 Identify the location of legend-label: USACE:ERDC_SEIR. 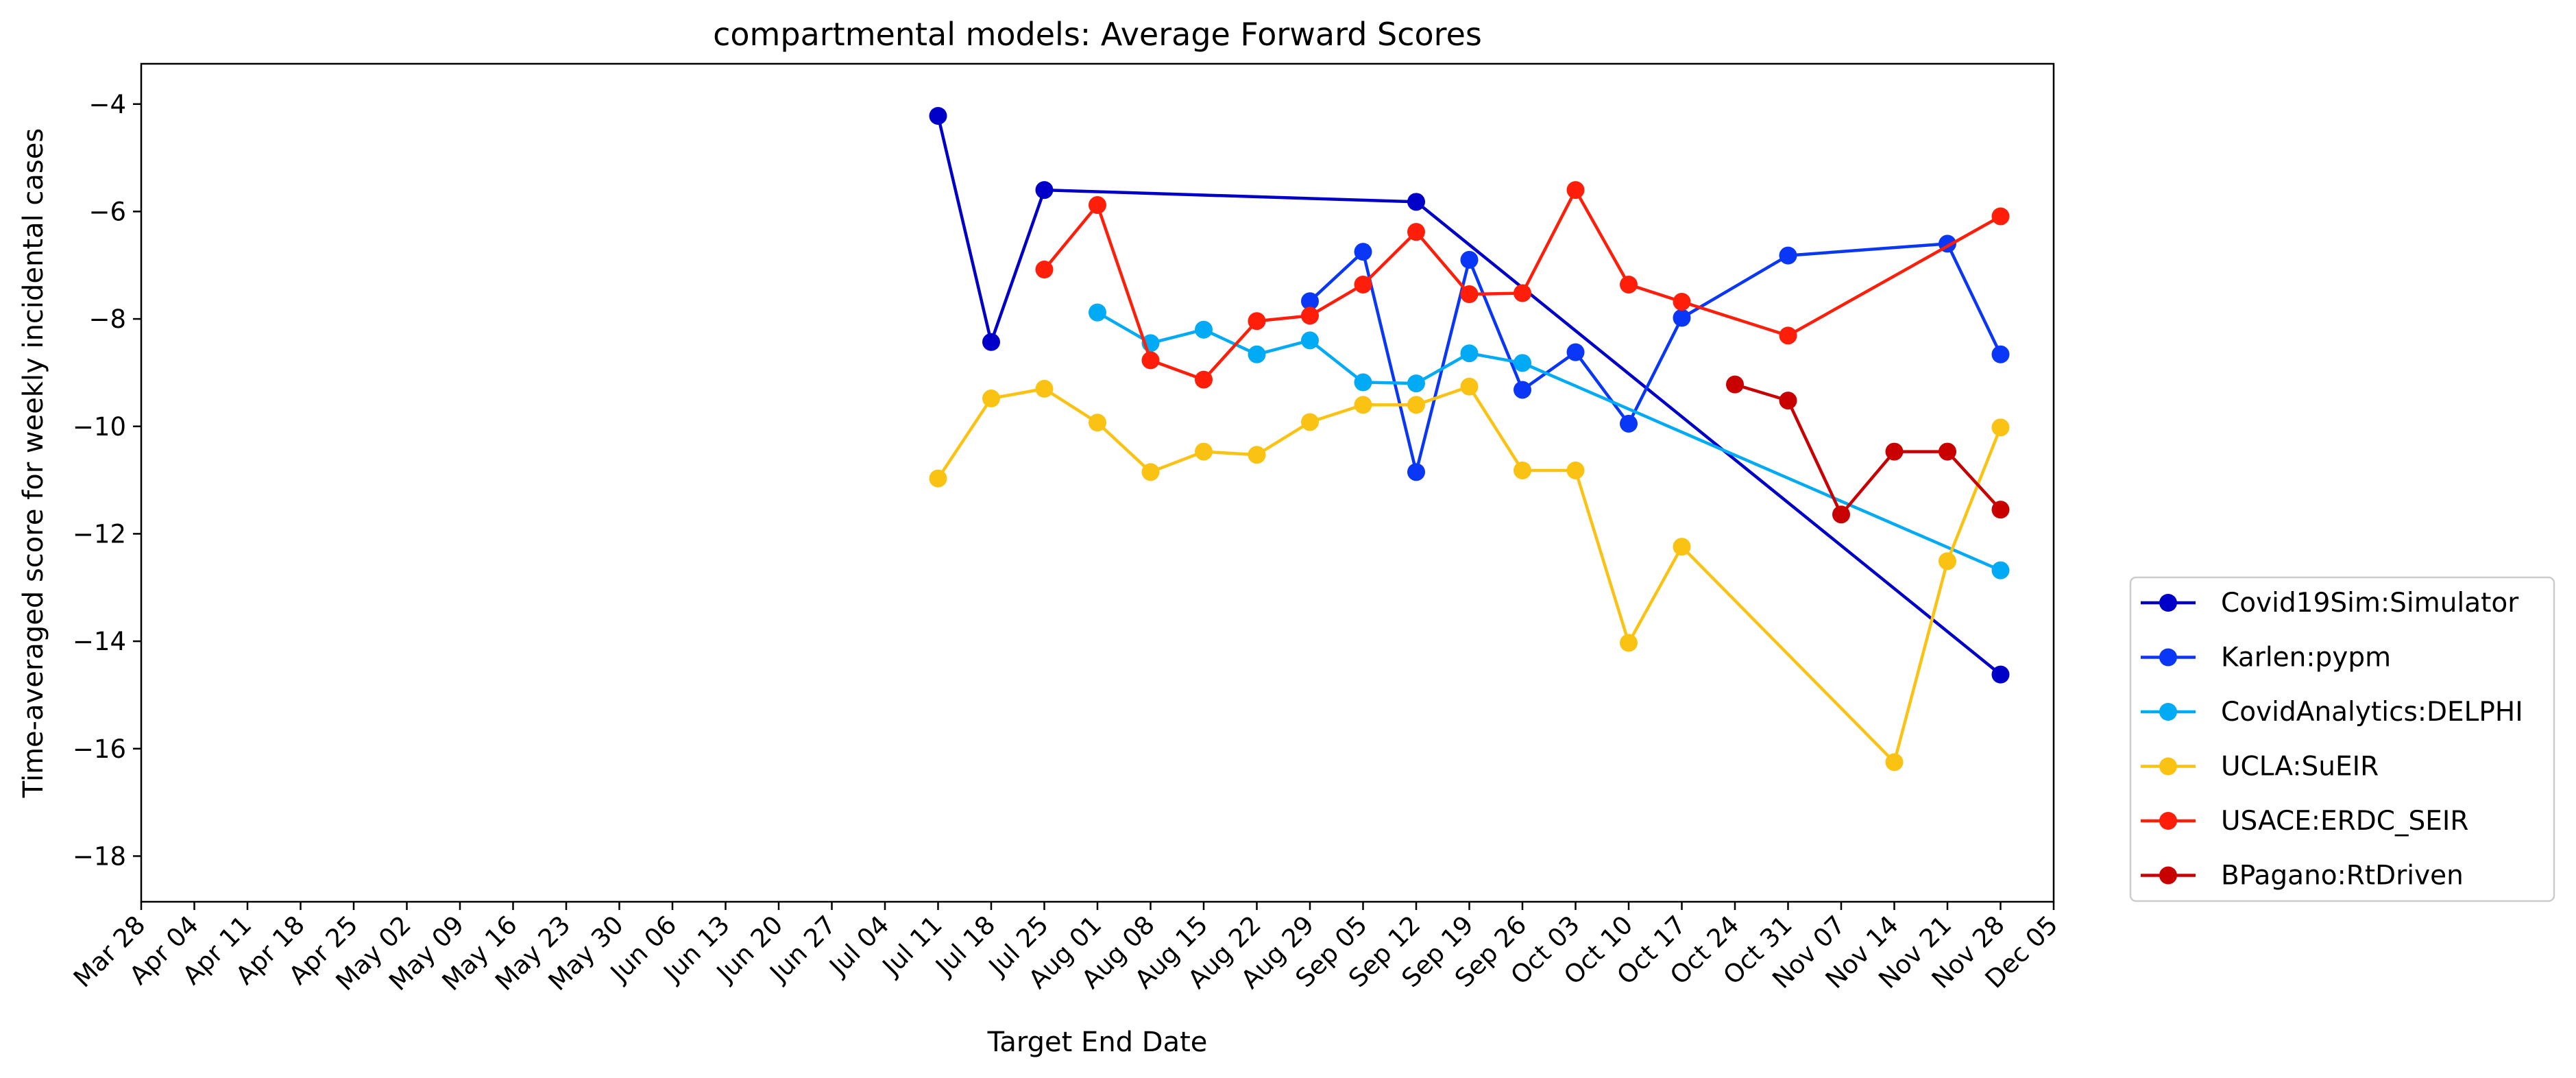
(2345, 822).